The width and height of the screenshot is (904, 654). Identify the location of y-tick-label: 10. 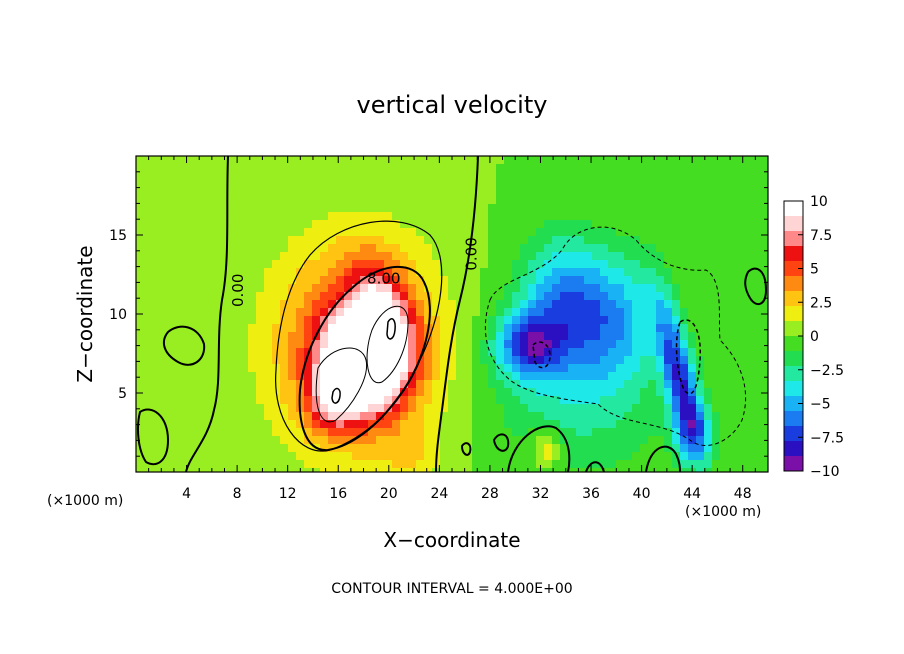
(118, 315).